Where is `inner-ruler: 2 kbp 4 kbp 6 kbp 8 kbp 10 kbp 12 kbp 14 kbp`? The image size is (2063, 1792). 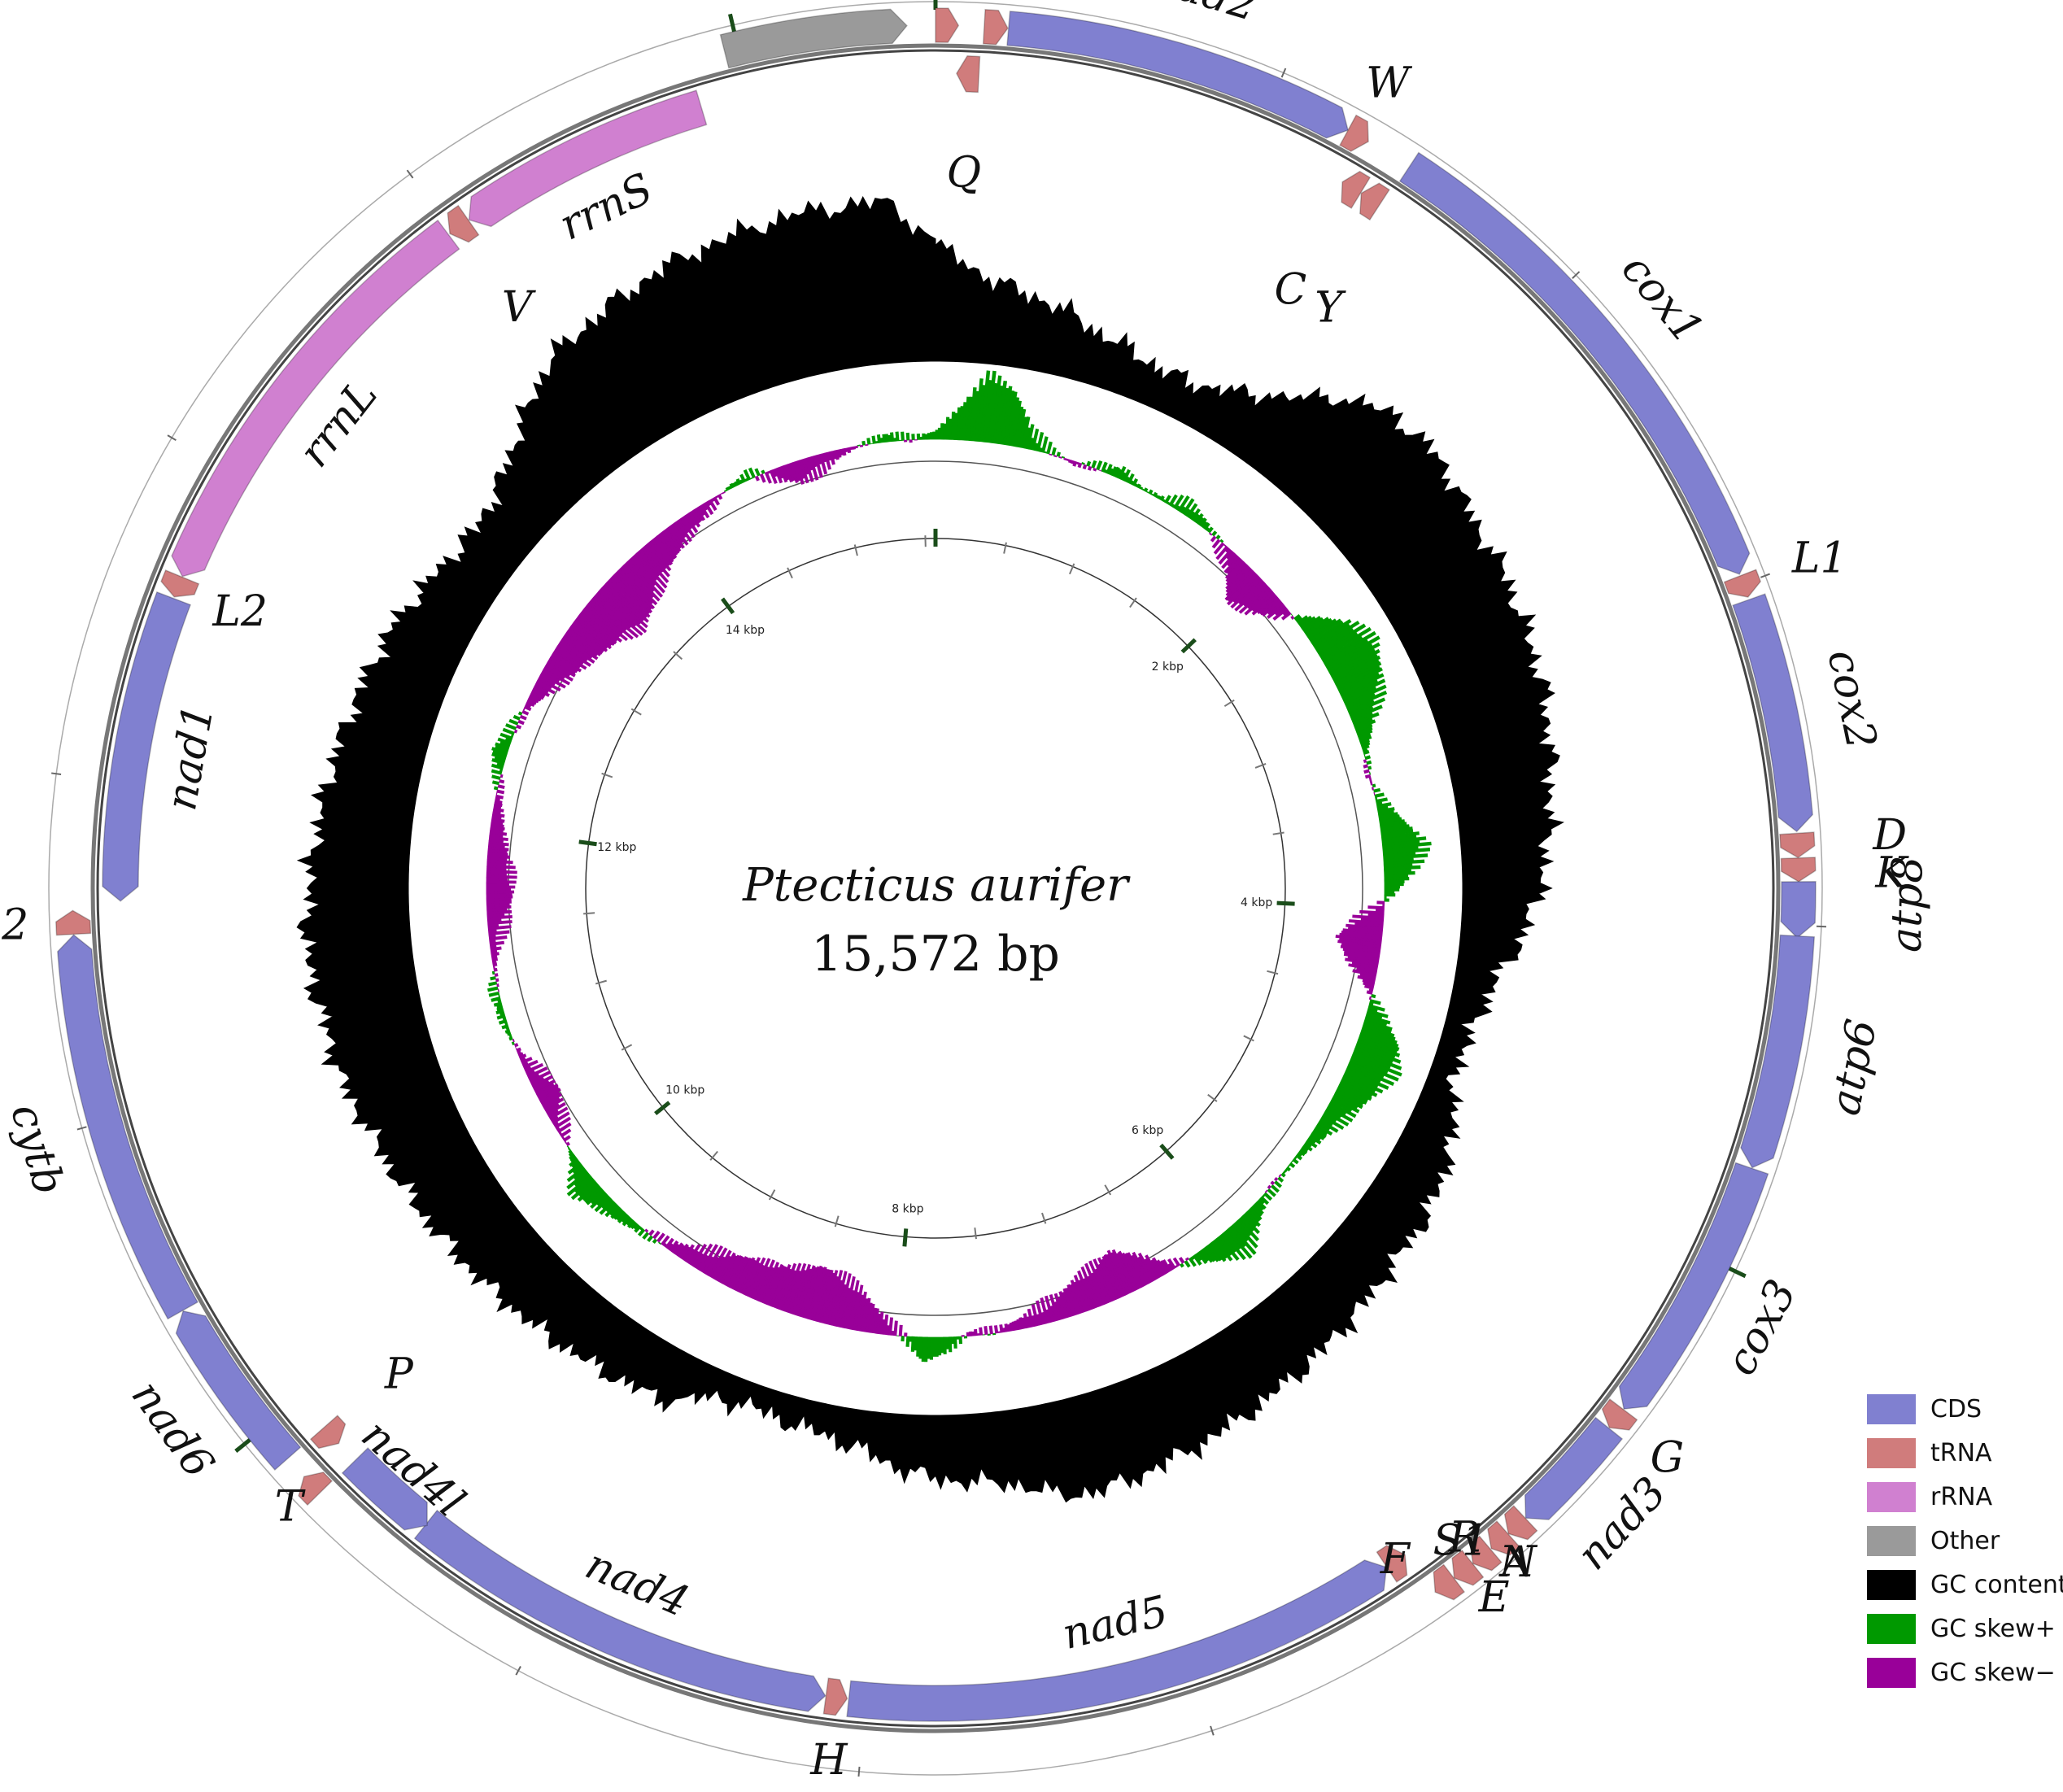 inner-ruler: 2 kbp 4 kbp 6 kbp 8 kbp 10 kbp 12 kbp 14 kbp is located at coordinates (937, 888).